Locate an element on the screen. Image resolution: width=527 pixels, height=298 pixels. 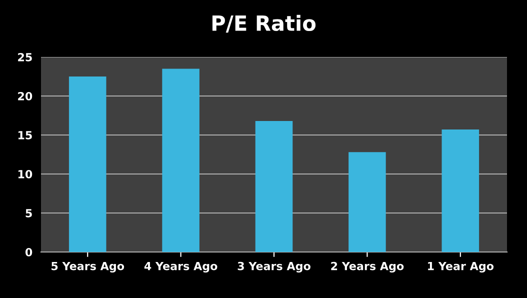
x-tick-label: 1 Year Ago is located at coordinates (461, 267).